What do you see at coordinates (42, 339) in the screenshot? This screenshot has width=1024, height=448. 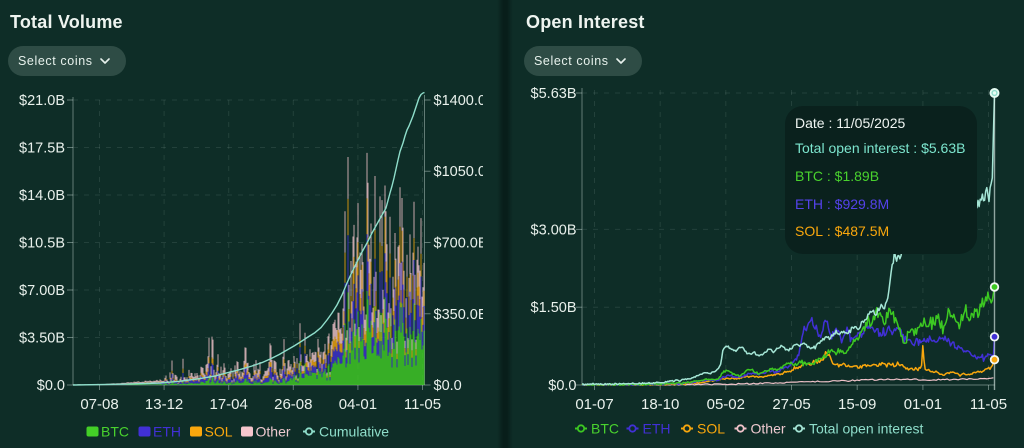 I see `svg-text: $3.50B` at bounding box center [42, 339].